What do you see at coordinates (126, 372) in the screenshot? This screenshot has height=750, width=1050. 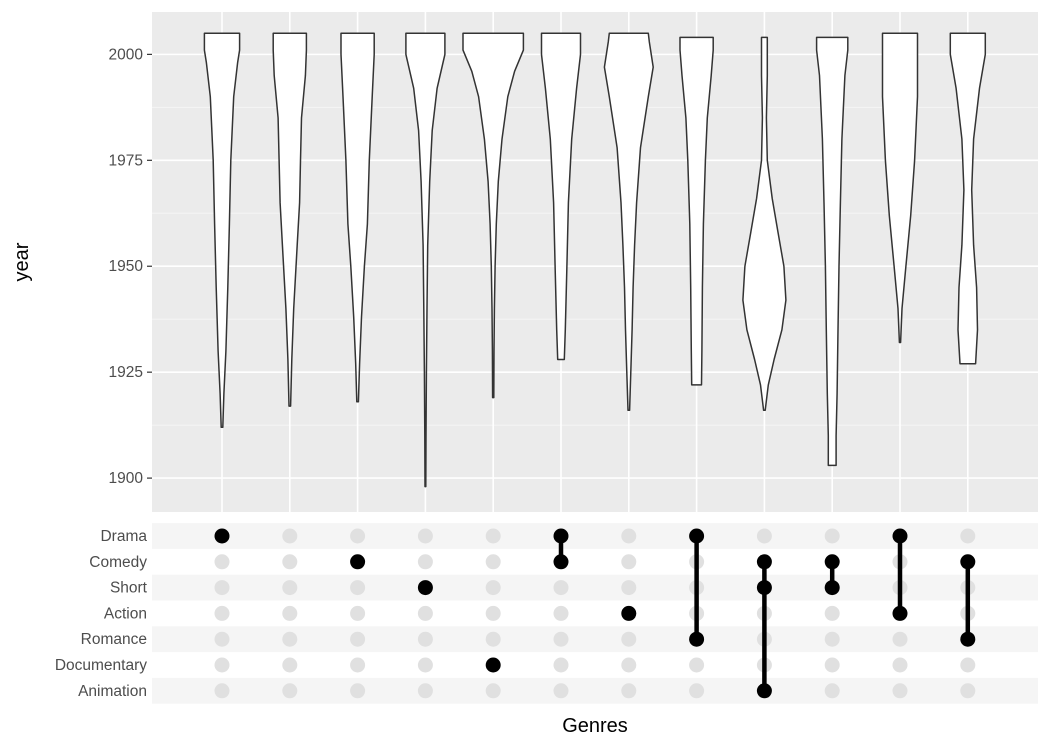 I see `y-tick-label: 1925` at bounding box center [126, 372].